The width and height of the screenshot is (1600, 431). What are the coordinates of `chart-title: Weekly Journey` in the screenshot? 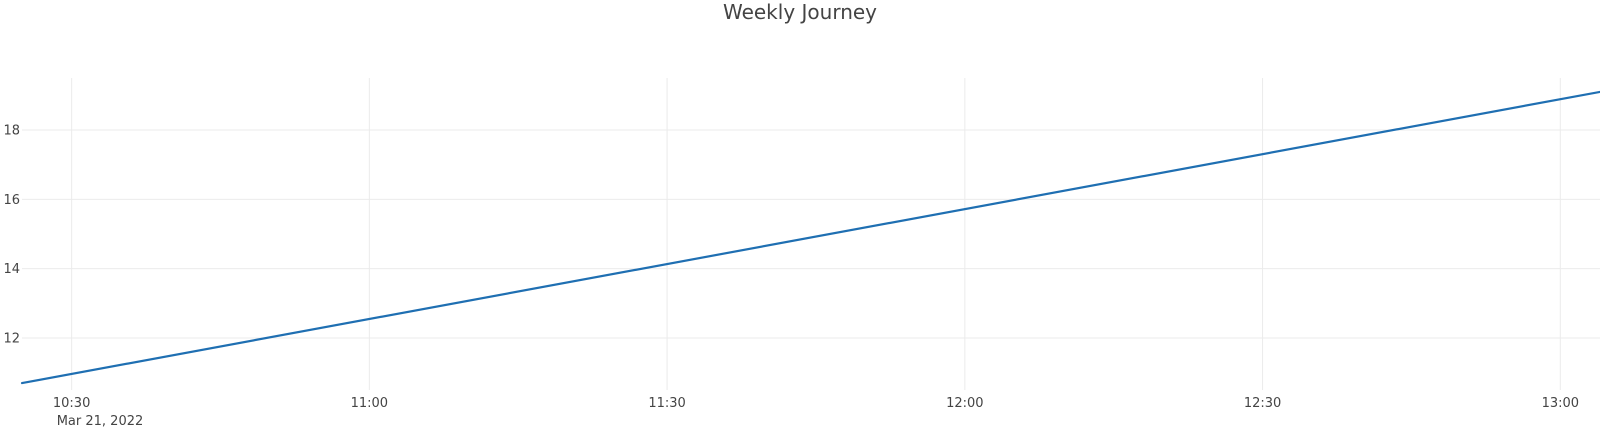 It's located at (800, 12).